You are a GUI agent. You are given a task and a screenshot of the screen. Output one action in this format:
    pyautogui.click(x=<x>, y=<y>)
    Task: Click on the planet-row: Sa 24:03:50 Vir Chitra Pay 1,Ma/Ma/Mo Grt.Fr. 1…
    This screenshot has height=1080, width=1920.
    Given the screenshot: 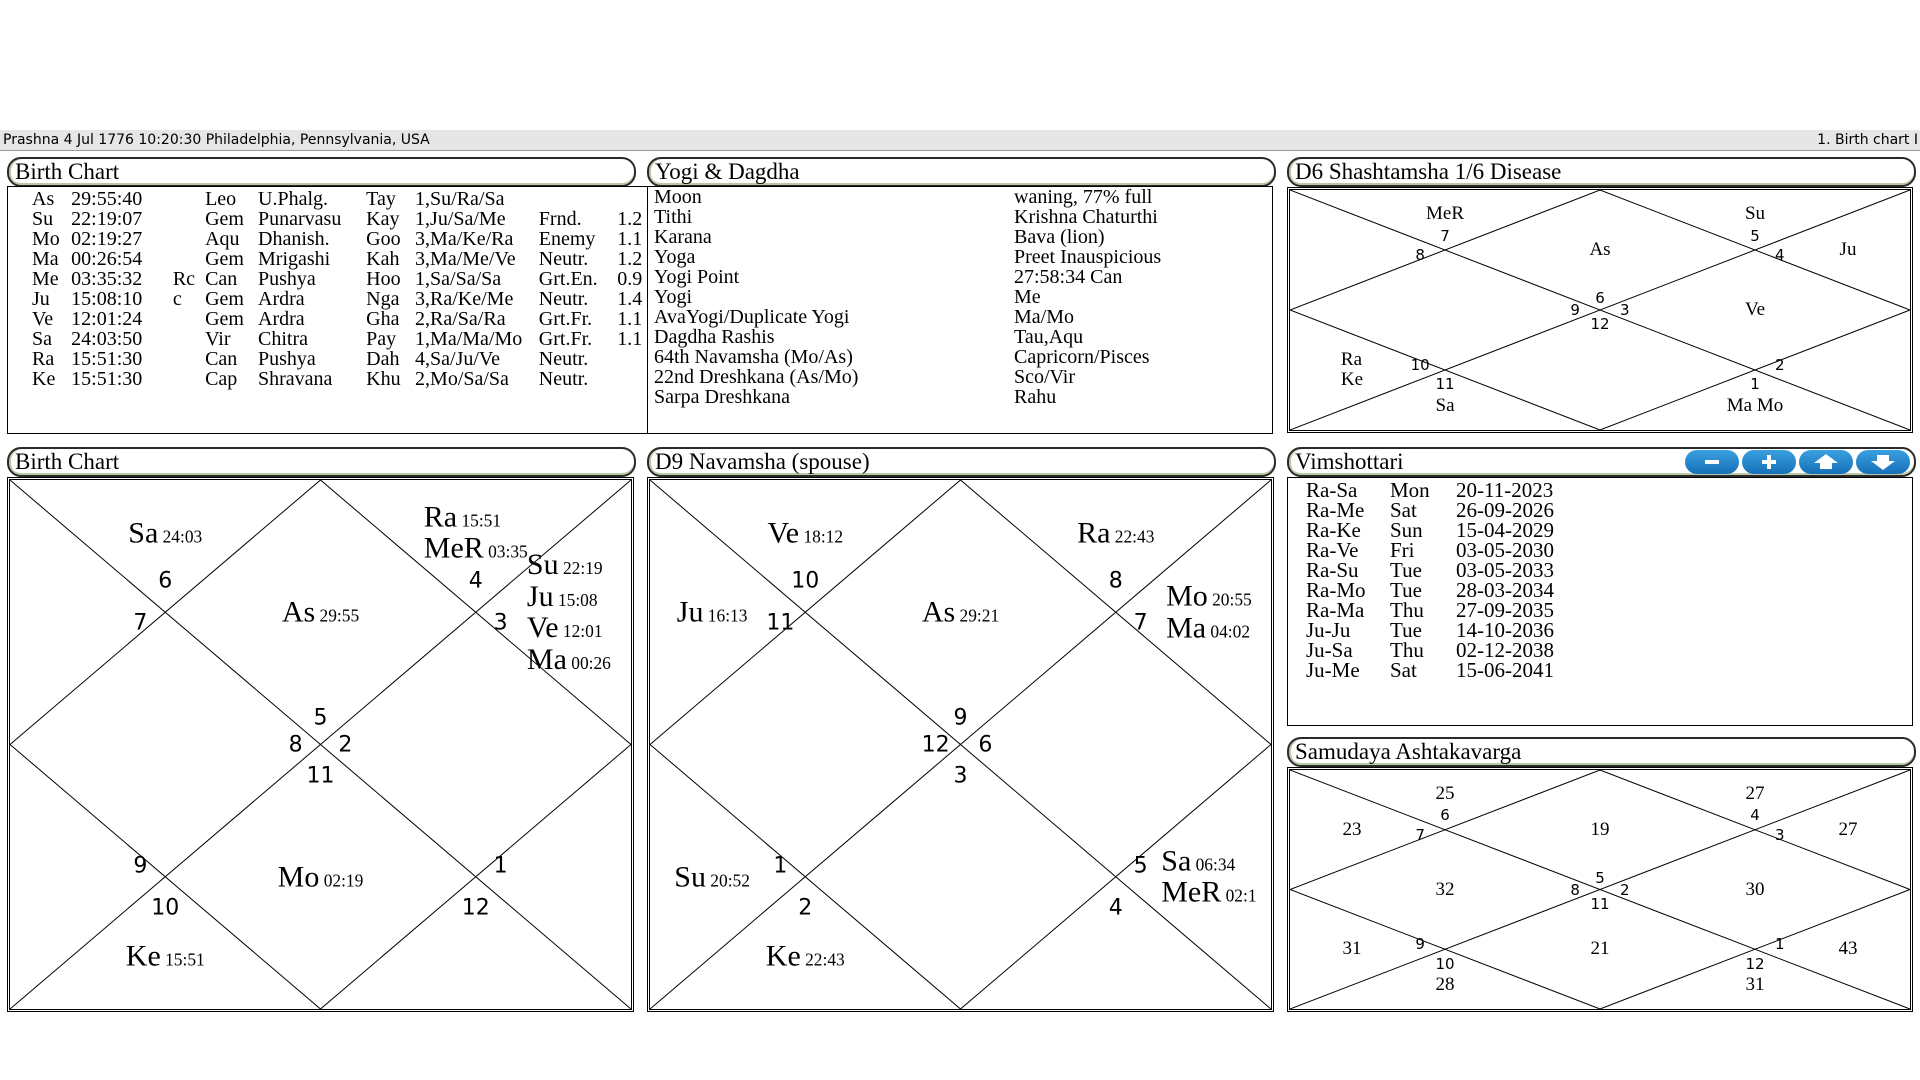 What is the action you would take?
    pyautogui.click(x=339, y=339)
    